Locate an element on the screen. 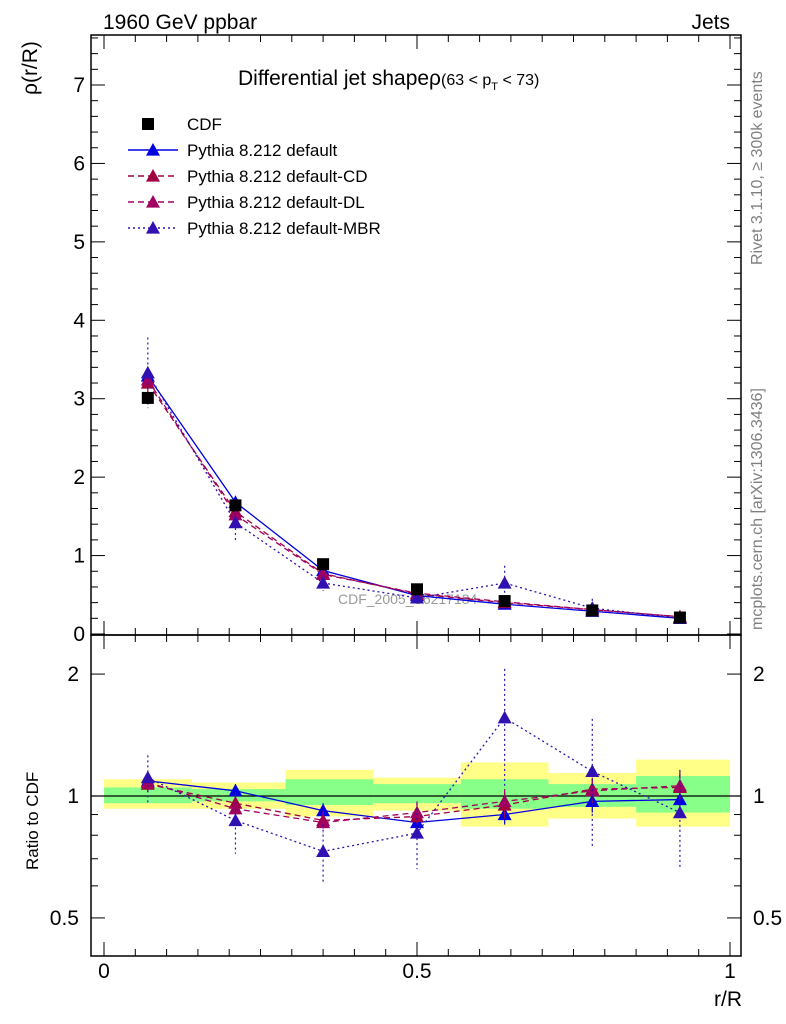 This screenshot has height=1024, width=786. ratio-y-tick-label-right: 2 is located at coordinates (759, 674).